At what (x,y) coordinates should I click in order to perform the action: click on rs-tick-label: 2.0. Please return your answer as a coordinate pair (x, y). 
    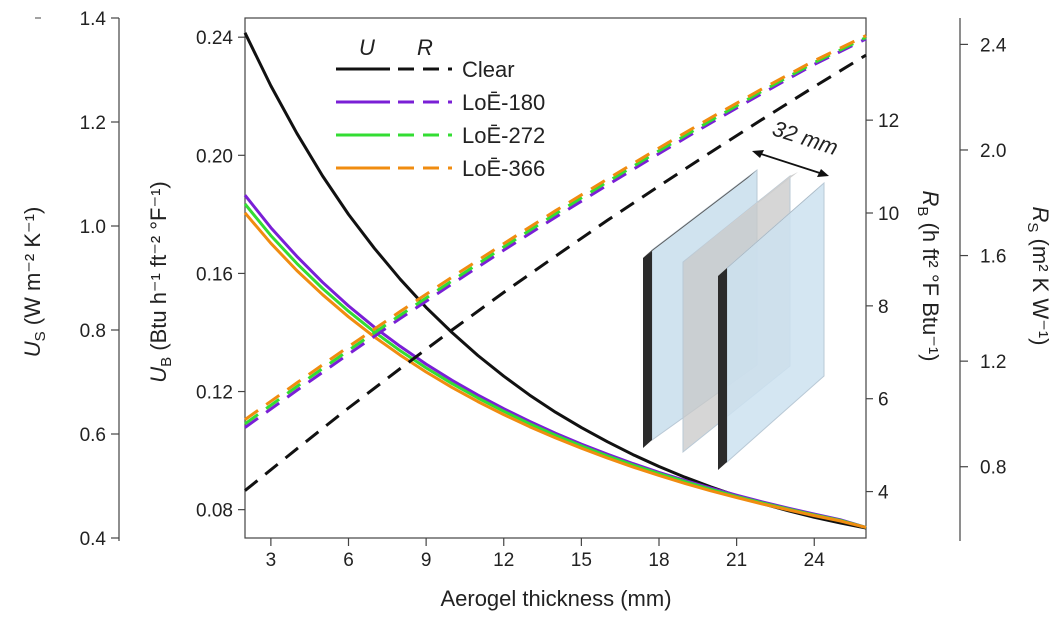
    Looking at the image, I should click on (993, 151).